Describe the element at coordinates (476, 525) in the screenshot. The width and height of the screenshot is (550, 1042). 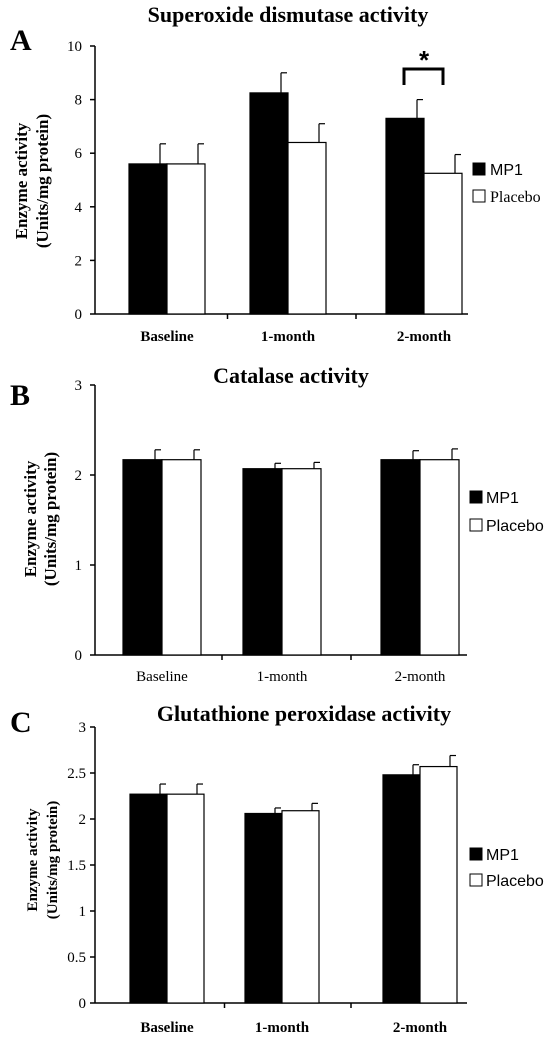
I see `legend-b-placebo-swatch` at that location.